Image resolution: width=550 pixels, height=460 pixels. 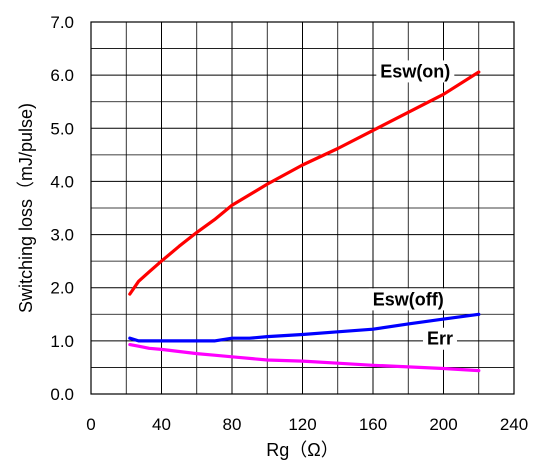 I want to click on y-tick-label: 7.0, so click(x=62, y=22).